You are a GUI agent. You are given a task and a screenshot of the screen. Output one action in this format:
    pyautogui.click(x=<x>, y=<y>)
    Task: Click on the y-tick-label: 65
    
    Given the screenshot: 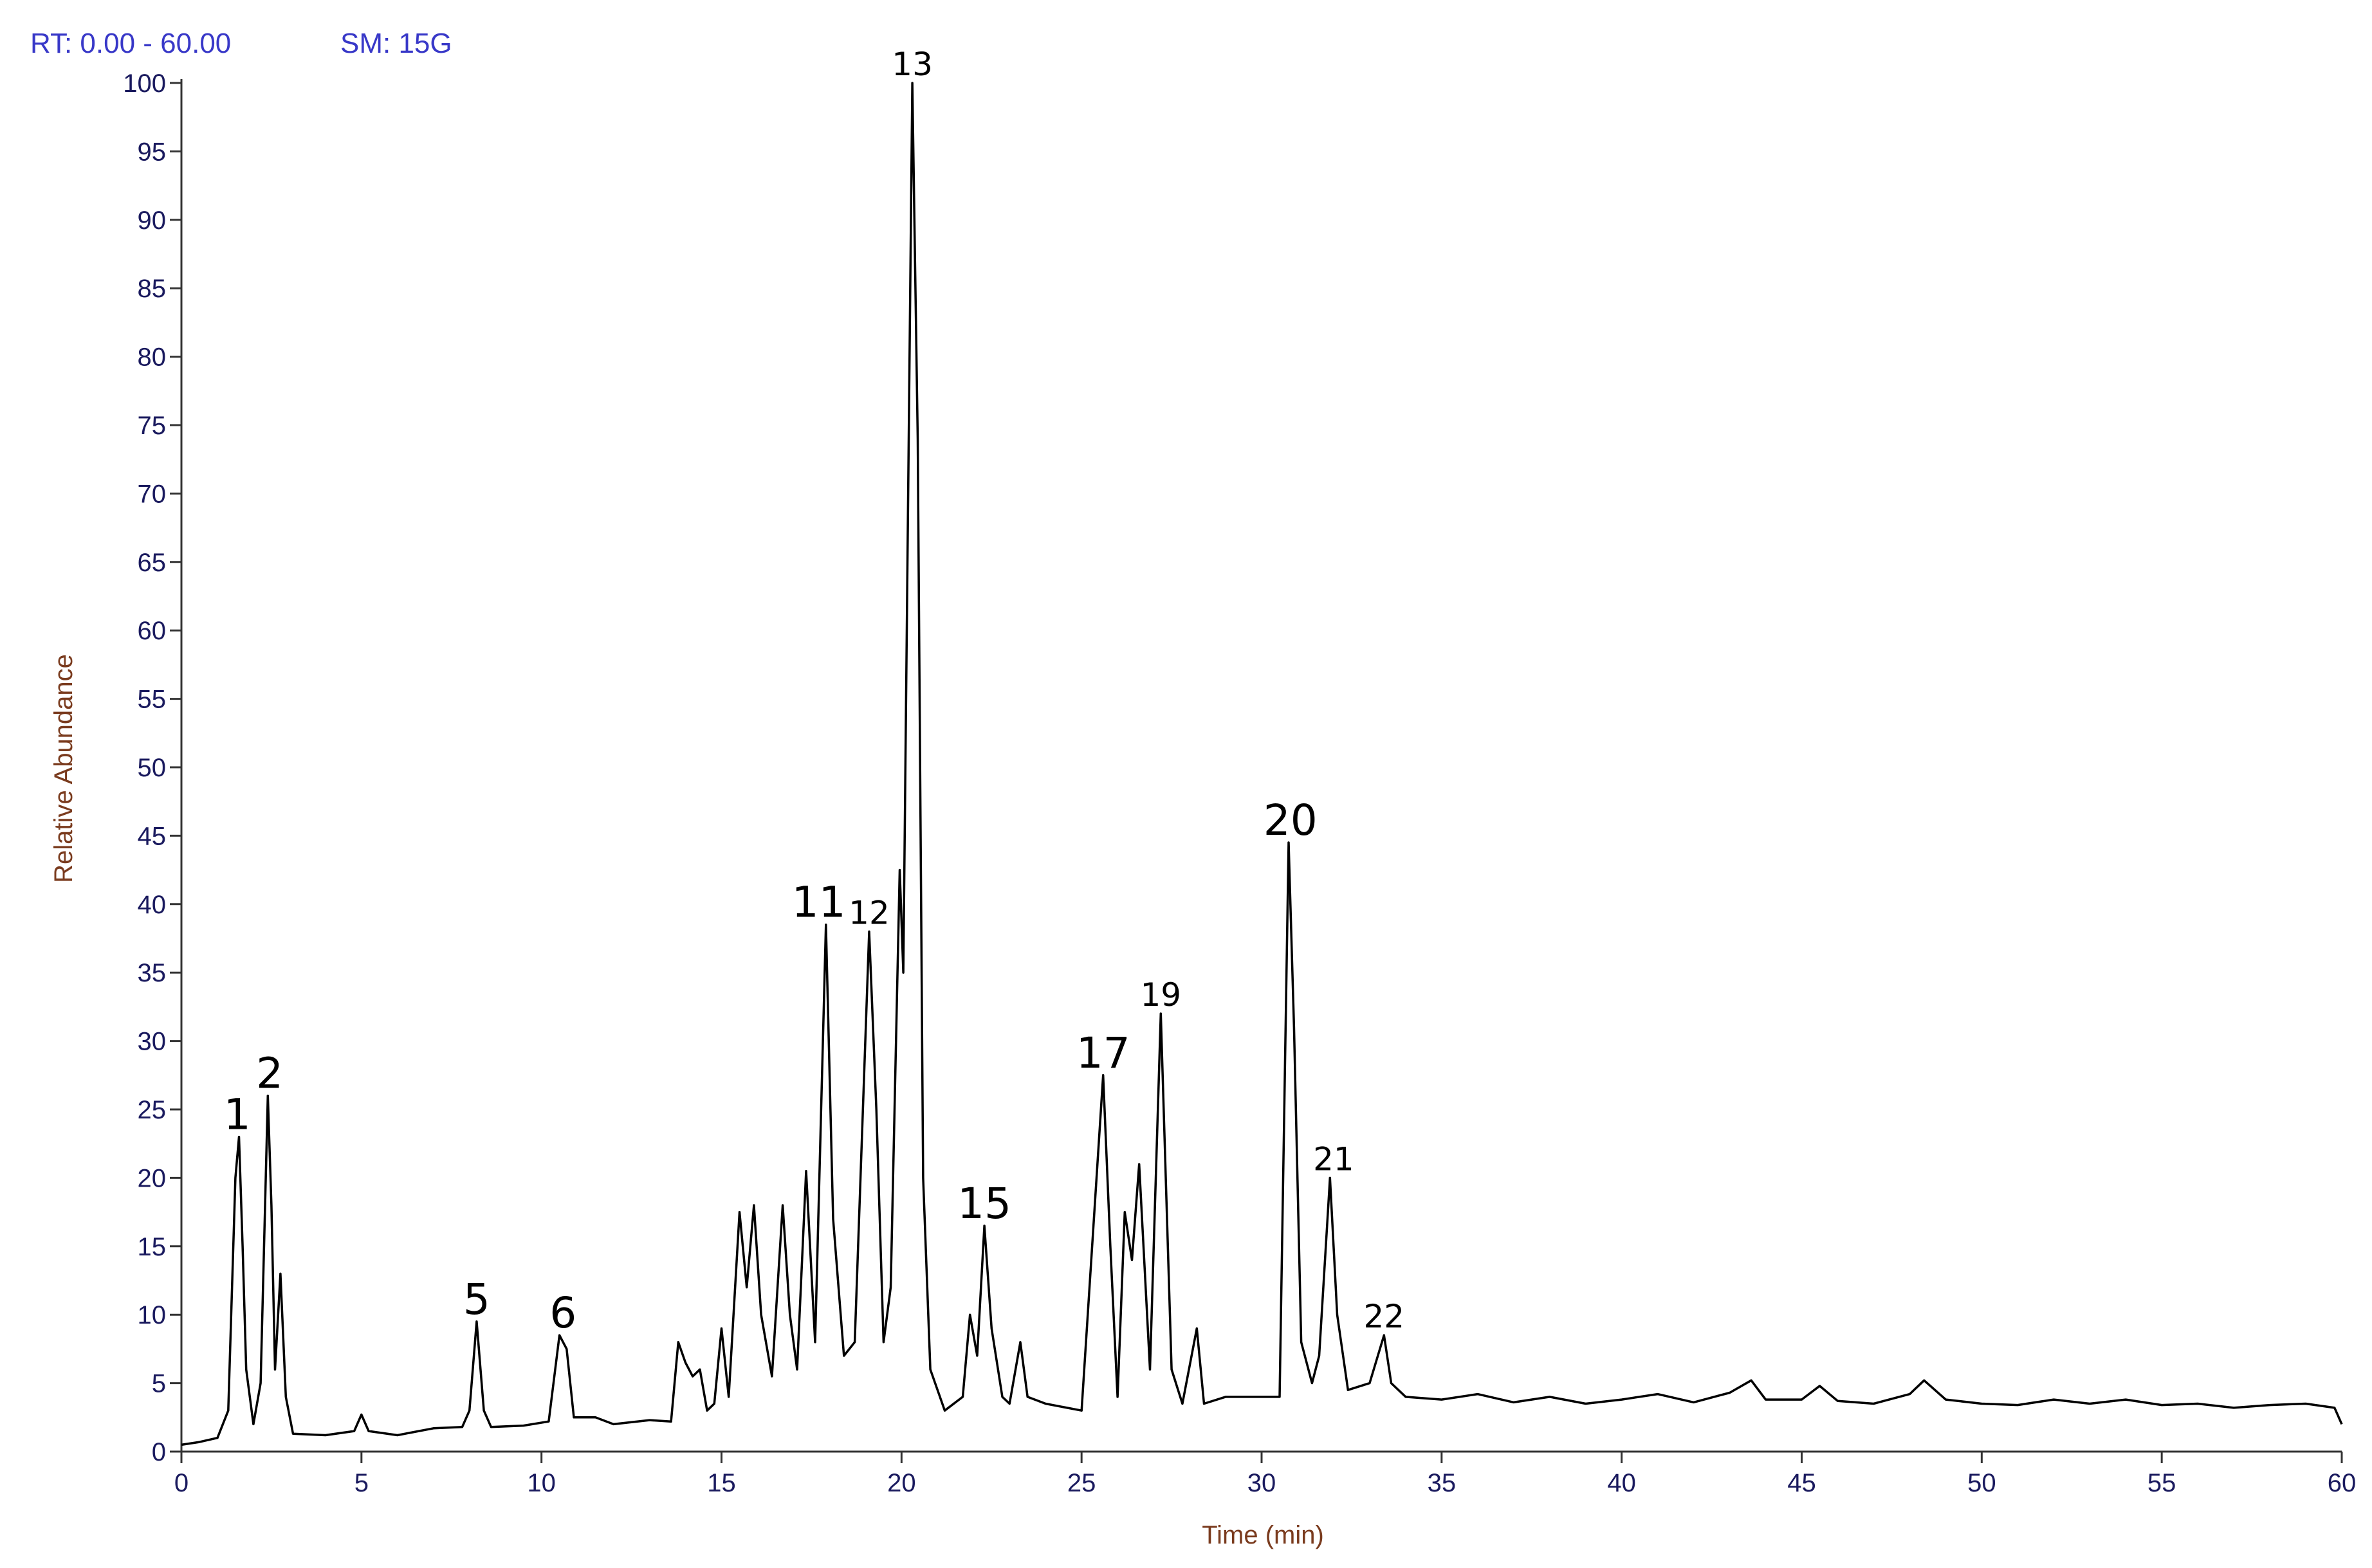 What is the action you would take?
    pyautogui.click(x=152, y=563)
    